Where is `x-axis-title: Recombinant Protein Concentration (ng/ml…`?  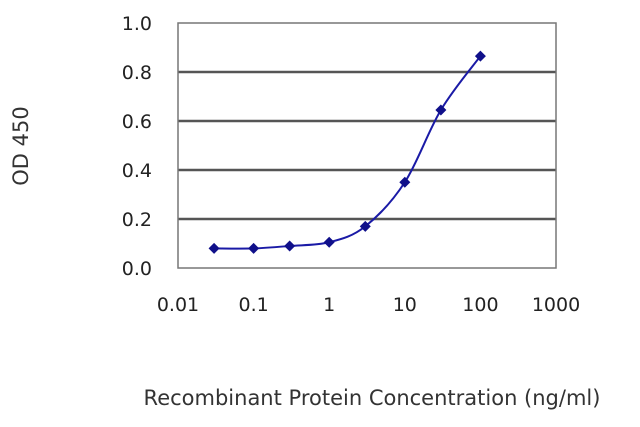 x-axis-title: Recombinant Protein Concentration (ng/ml… is located at coordinates (372, 398).